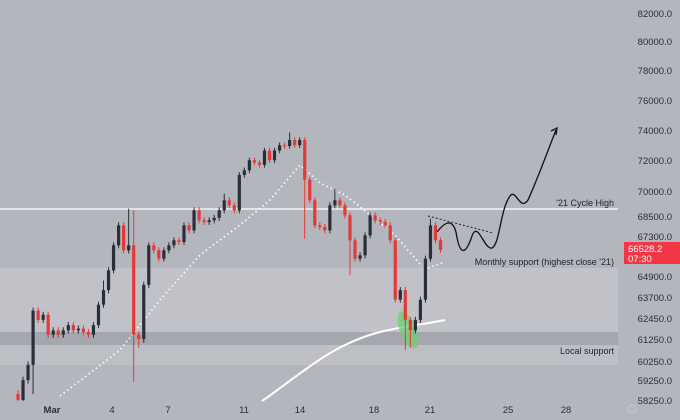  Describe the element at coordinates (374, 410) in the screenshot. I see `date-tick-label: 18` at that location.